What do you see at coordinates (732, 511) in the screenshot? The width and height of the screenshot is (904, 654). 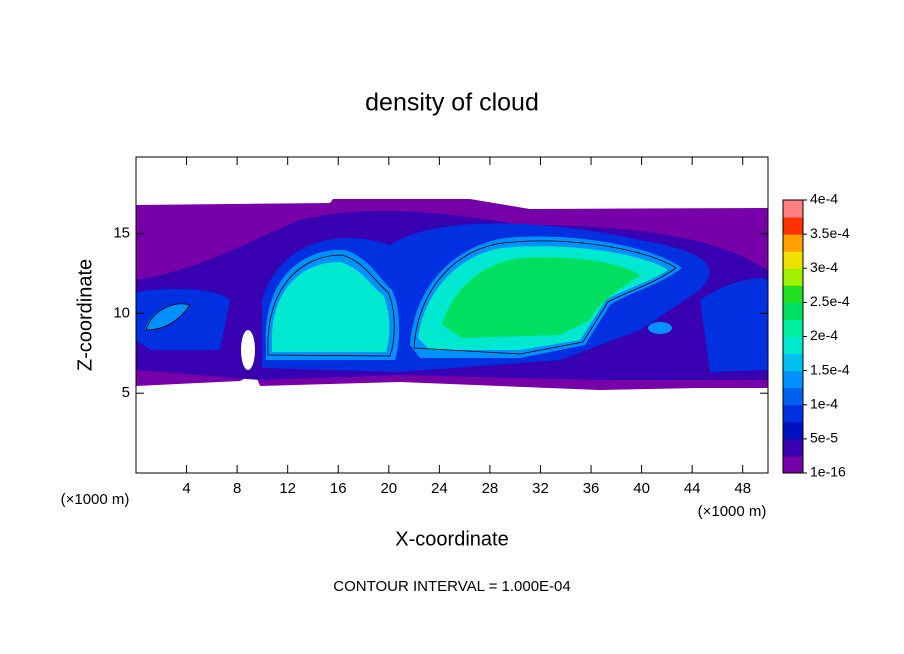 I see `x-unit-right: (×1000 m)` at bounding box center [732, 511].